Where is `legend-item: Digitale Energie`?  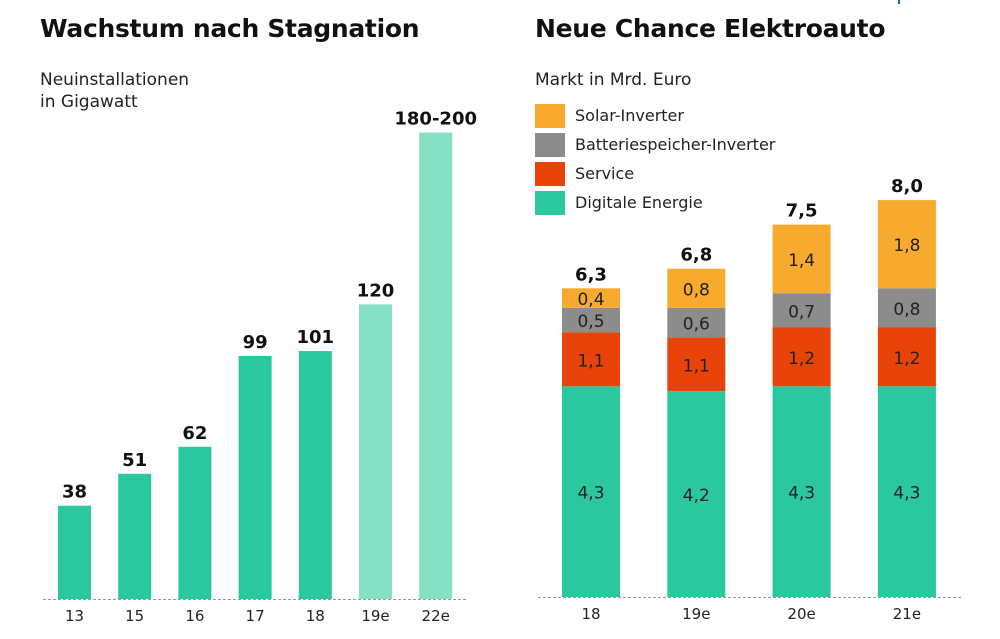
legend-item: Digitale Energie is located at coordinates (655, 202).